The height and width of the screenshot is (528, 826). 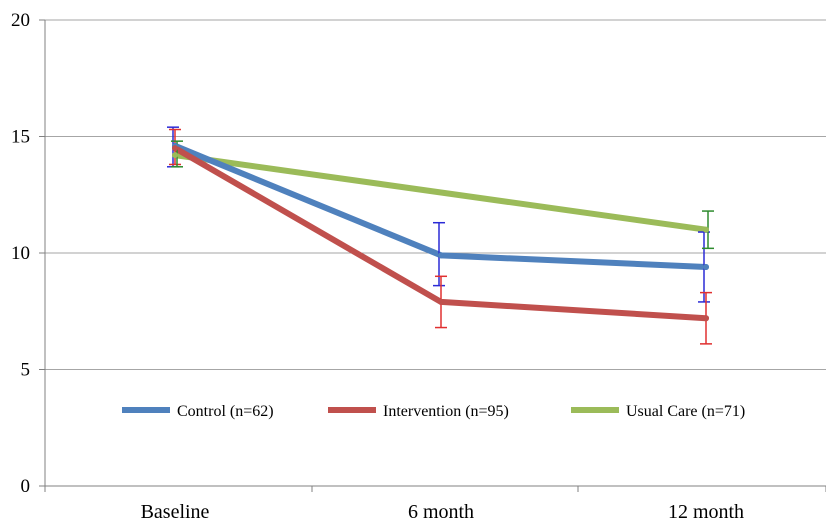 What do you see at coordinates (441, 512) in the screenshot?
I see `x-tick-label: 6 month` at bounding box center [441, 512].